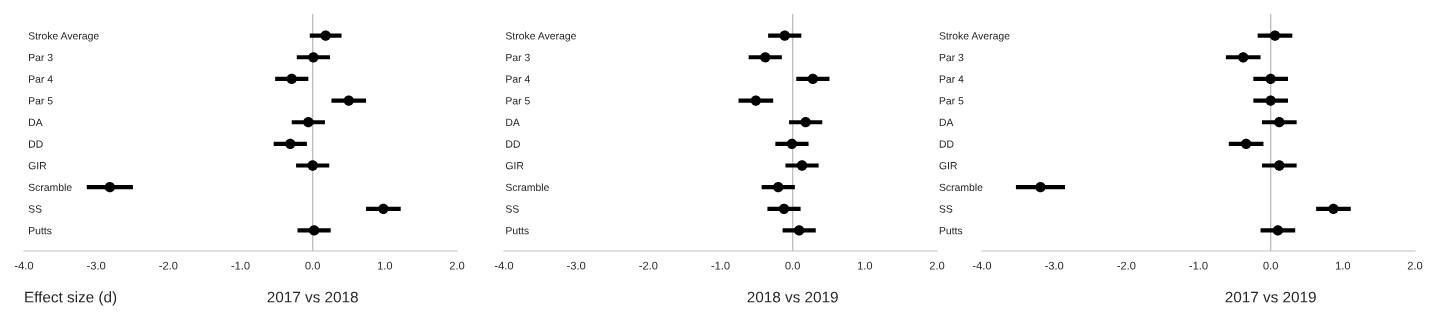  What do you see at coordinates (312, 297) in the screenshot?
I see `text: 2017 vs 2018` at bounding box center [312, 297].